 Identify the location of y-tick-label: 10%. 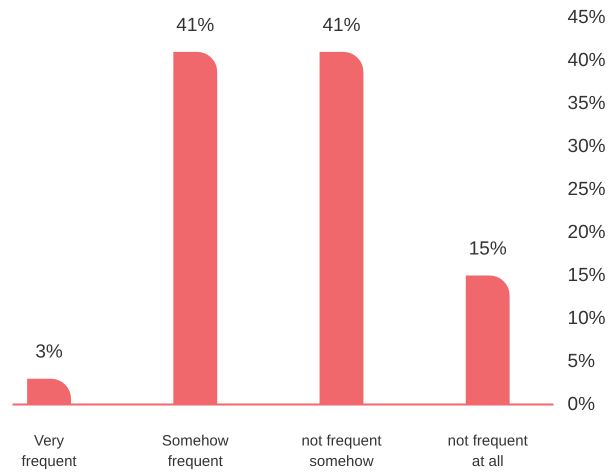
(587, 318).